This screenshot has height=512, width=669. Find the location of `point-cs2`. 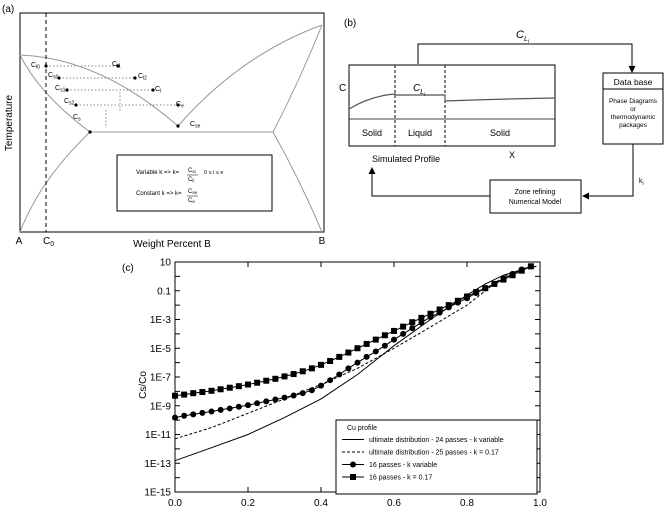

point-cs2 is located at coordinates (67, 90).